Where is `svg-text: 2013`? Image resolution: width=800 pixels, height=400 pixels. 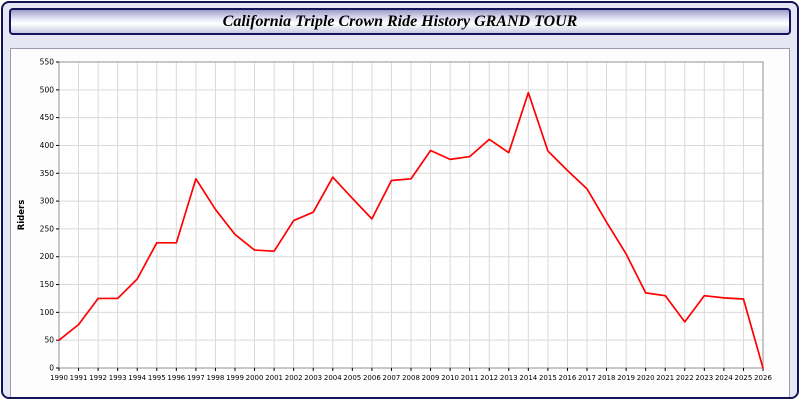 svg-text: 2013 is located at coordinates (509, 378).